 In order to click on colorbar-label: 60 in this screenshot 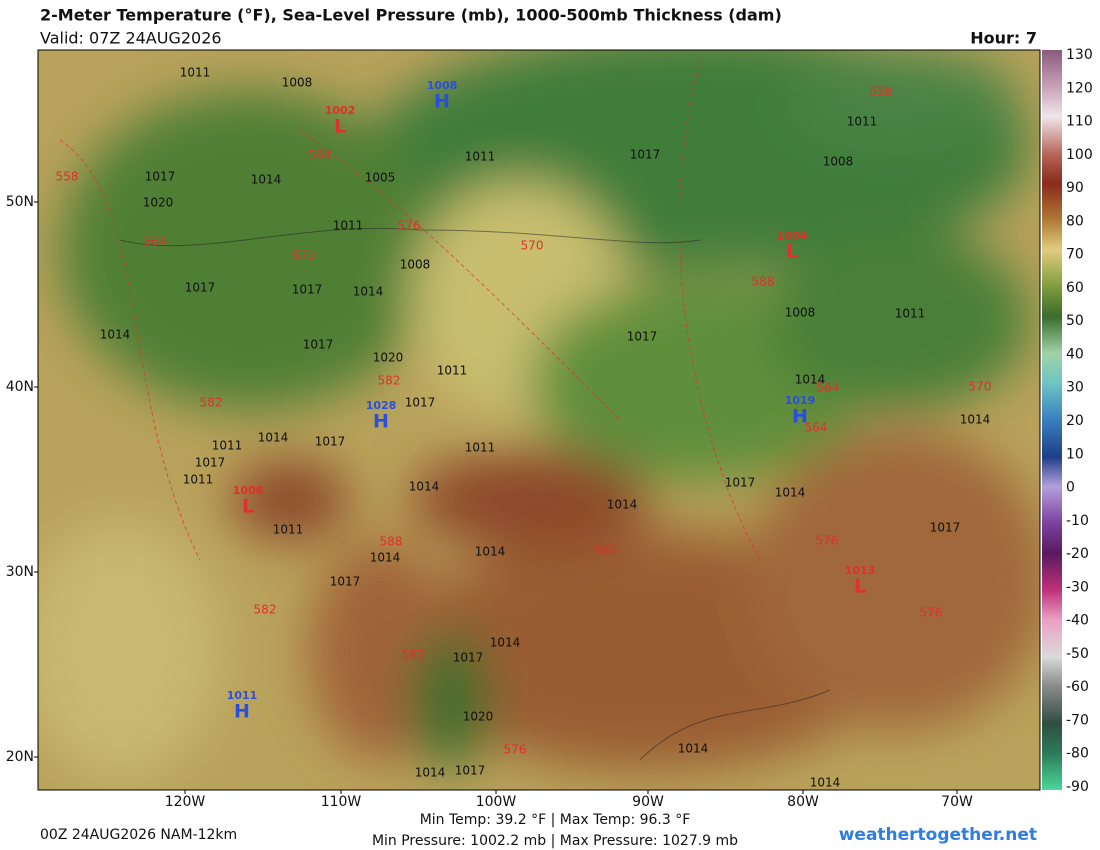, I will do `click(1075, 288)`.